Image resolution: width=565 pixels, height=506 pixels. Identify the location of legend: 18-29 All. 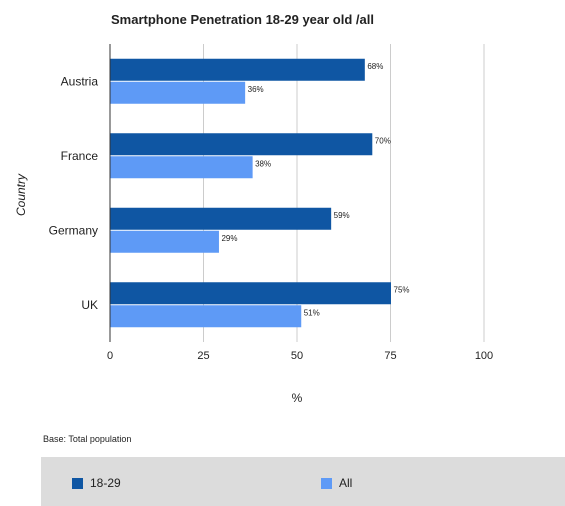
(303, 481).